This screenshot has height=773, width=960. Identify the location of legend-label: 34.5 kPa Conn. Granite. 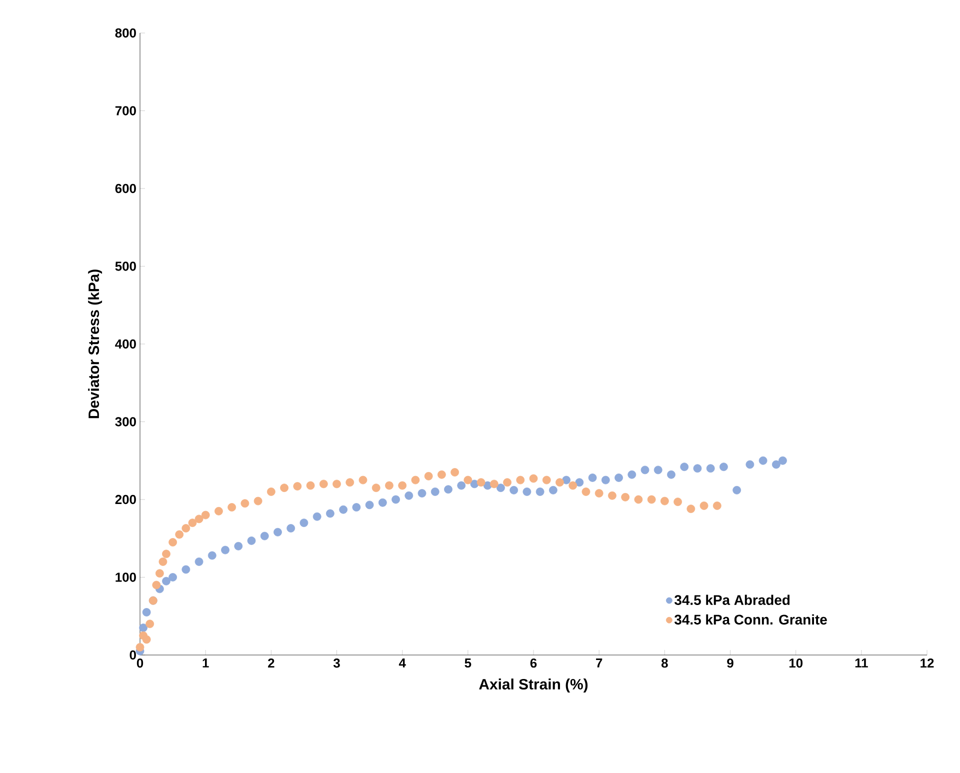
(750, 619).